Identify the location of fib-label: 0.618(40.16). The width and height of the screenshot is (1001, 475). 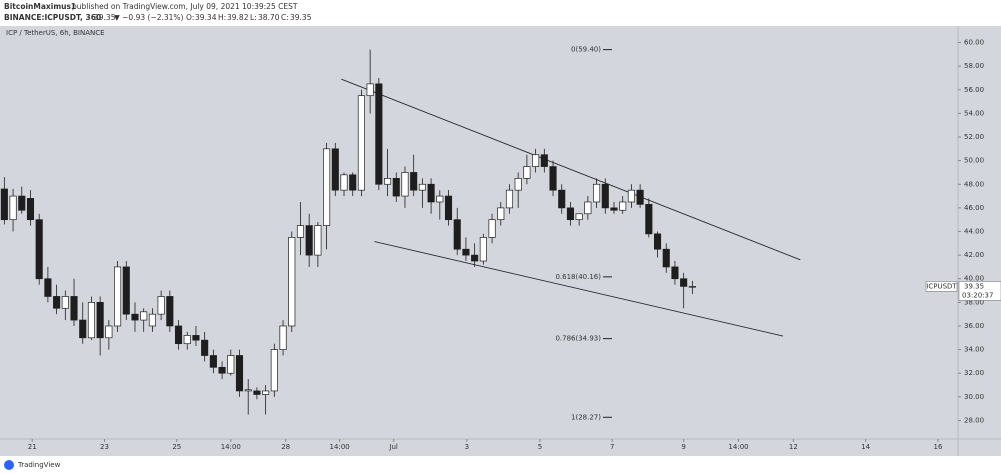
(578, 277).